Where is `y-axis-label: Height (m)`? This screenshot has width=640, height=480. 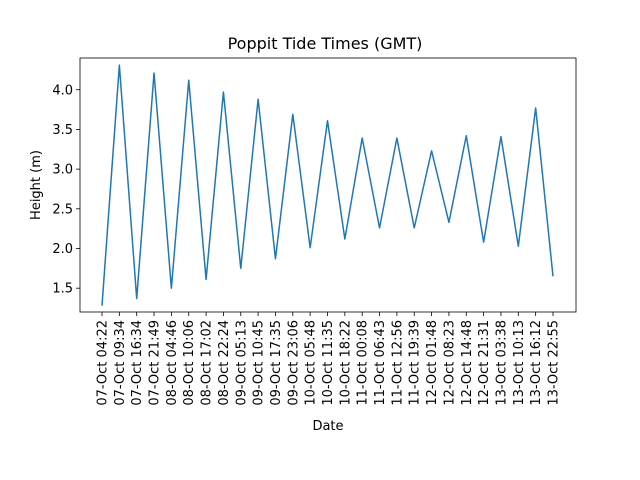
y-axis-label: Height (m) is located at coordinates (36, 185).